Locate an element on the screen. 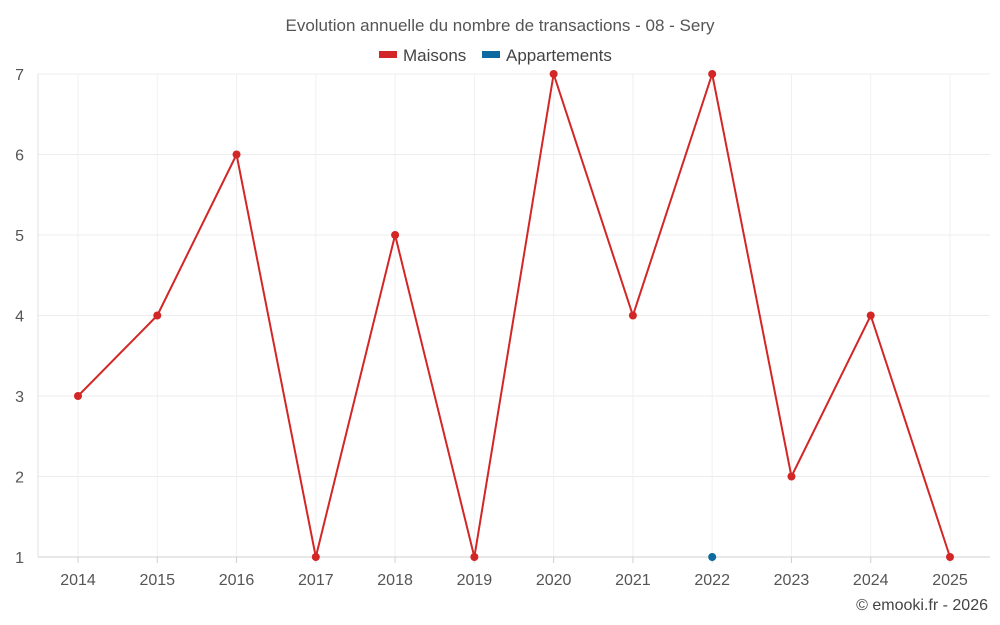 This screenshot has height=625, width=1000. legend-label-appartements: Appartements is located at coordinates (559, 55).